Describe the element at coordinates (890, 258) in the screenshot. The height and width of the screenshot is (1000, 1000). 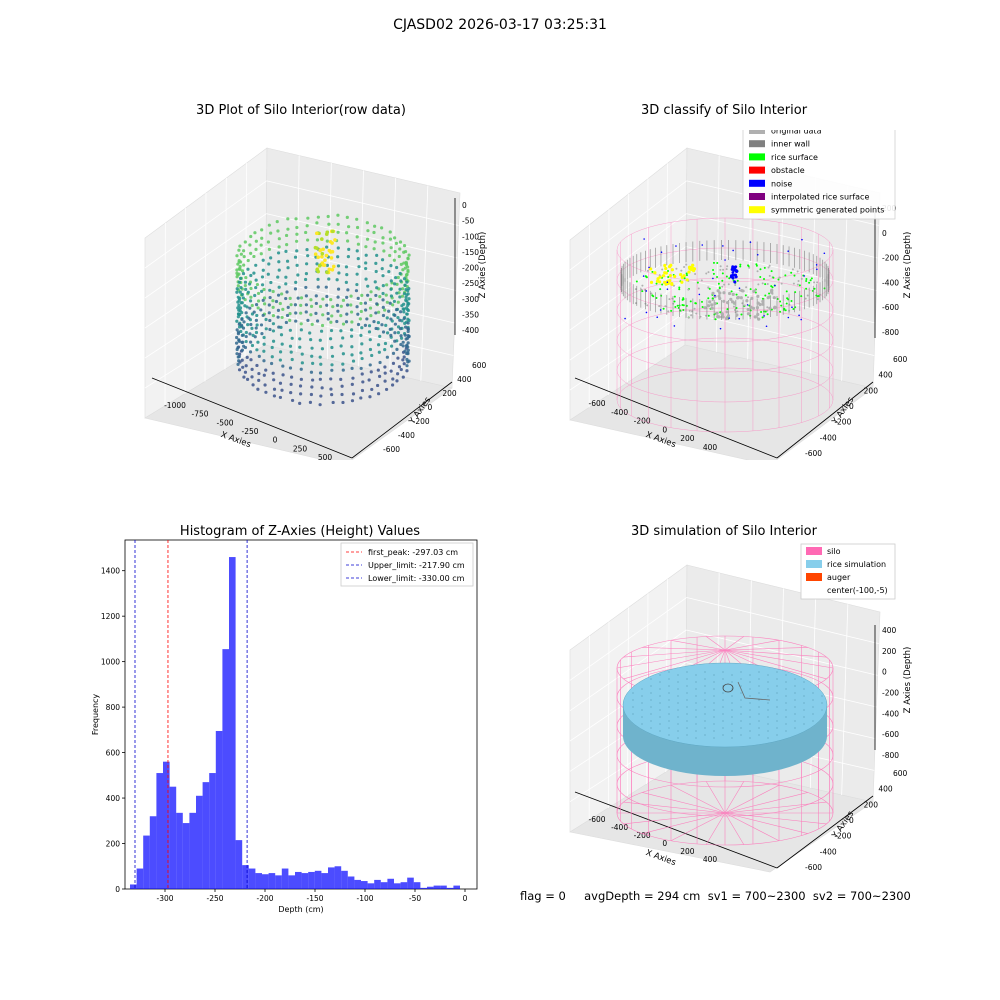
I see `plot2-z-tick: -200` at that location.